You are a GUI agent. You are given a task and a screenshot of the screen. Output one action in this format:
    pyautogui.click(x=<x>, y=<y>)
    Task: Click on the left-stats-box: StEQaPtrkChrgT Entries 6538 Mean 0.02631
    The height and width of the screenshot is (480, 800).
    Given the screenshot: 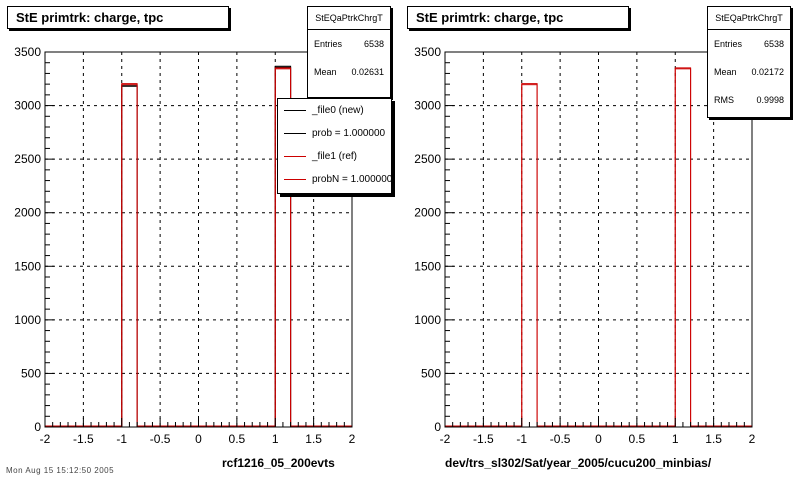 What is the action you would take?
    pyautogui.click(x=349, y=52)
    